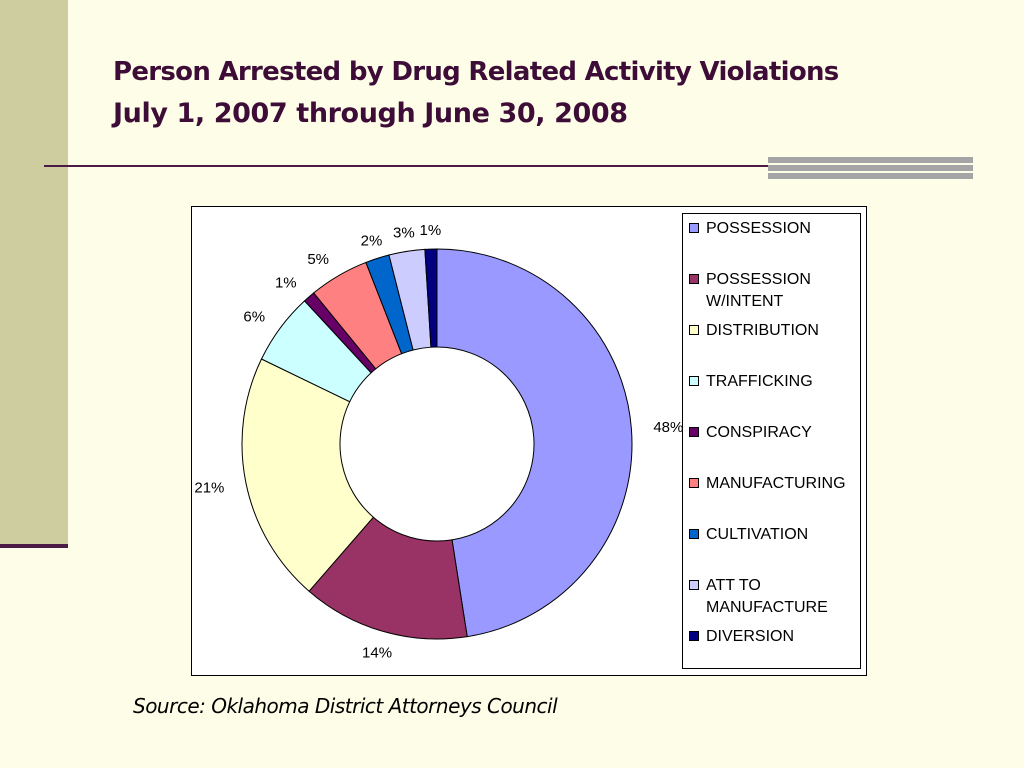  I want to click on legend-label: POSSESSION W/INTENT, so click(758, 290).